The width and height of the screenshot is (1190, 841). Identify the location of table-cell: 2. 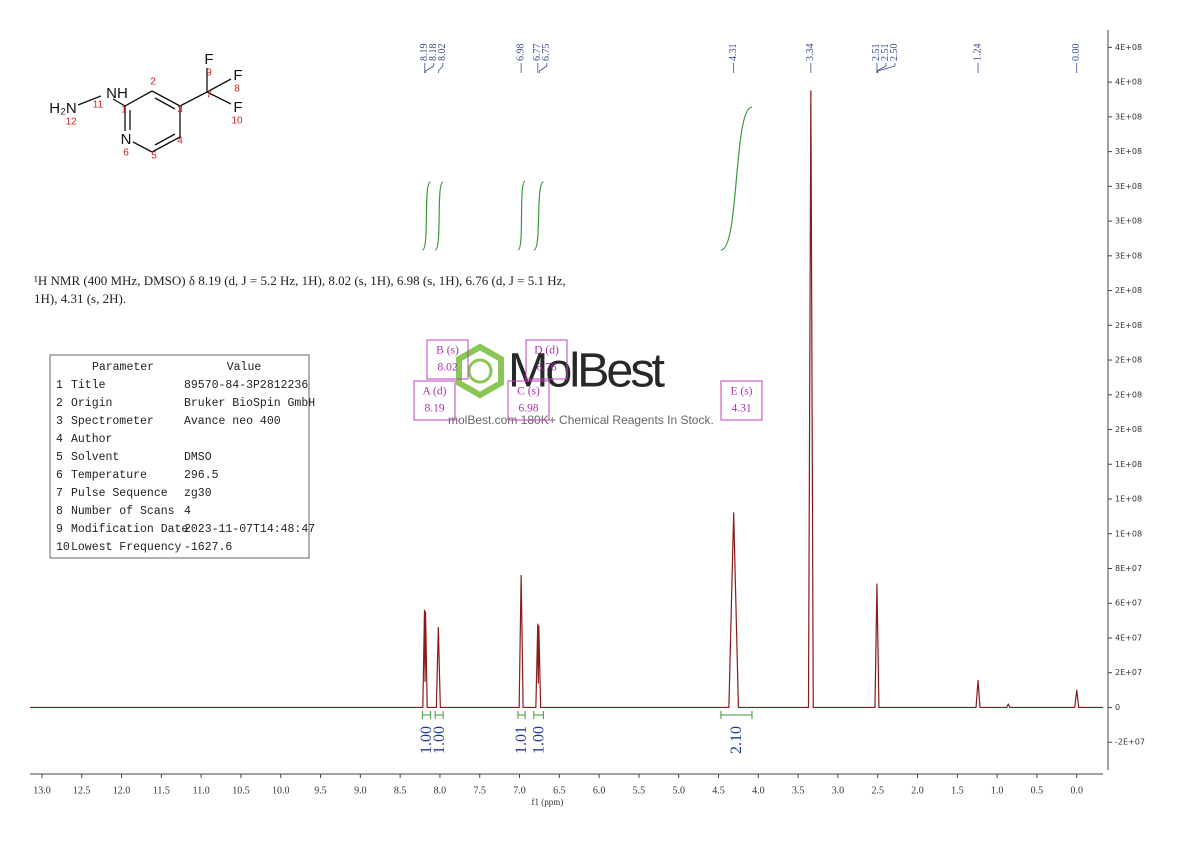
(59, 403).